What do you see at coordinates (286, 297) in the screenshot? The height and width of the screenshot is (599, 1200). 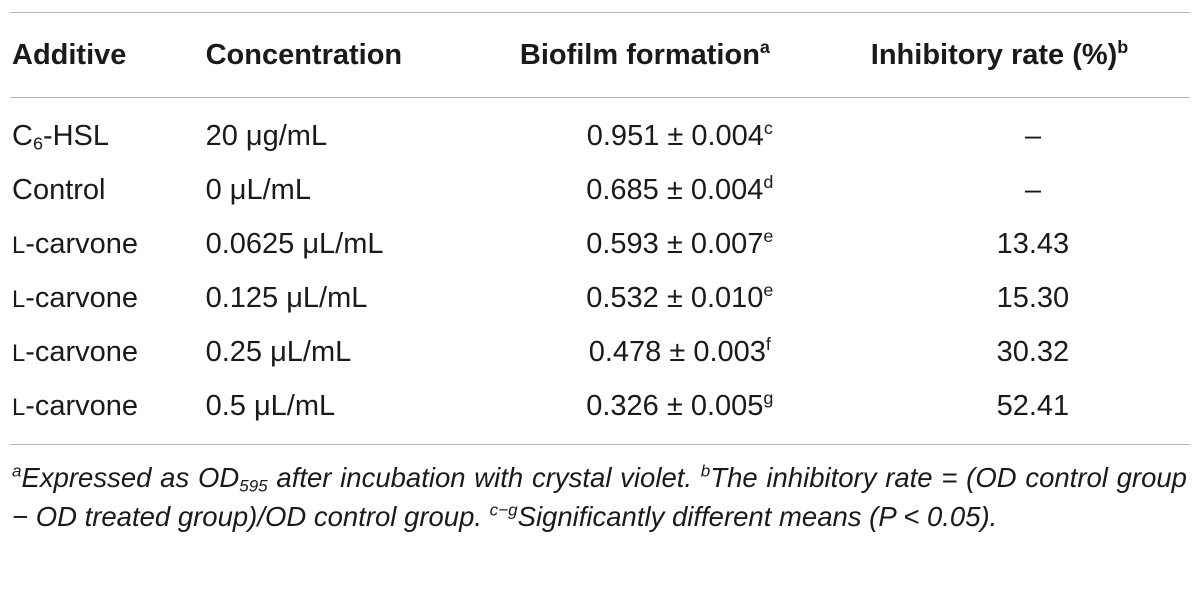 I see `cell-concentration: 0.125 μL/mL` at bounding box center [286, 297].